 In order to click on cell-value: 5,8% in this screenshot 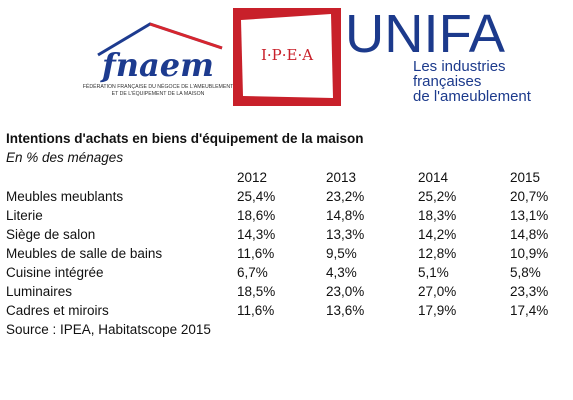, I will do `click(525, 272)`.